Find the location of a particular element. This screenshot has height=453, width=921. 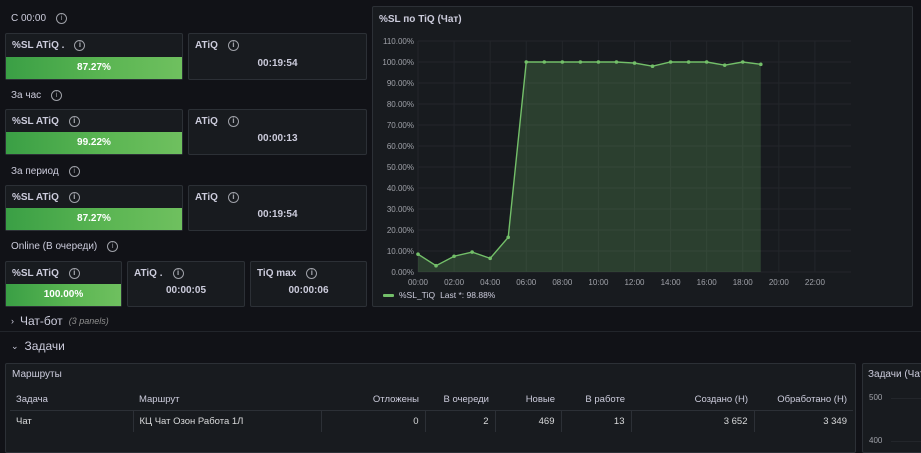

col-header-new: Новые is located at coordinates (540, 399).